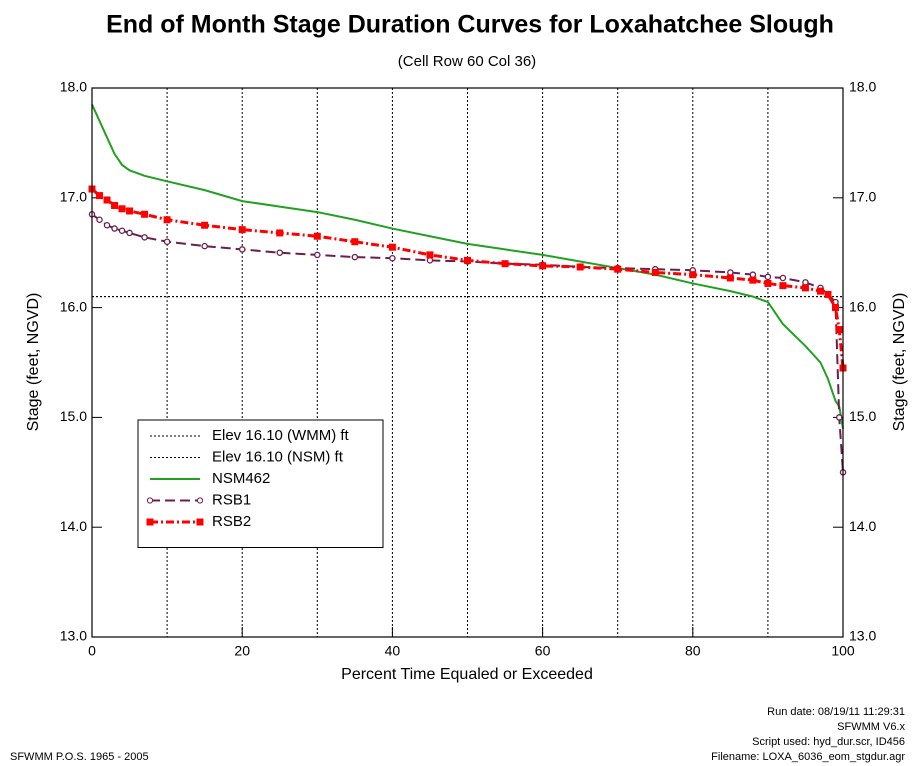  I want to click on y-axis-label: Stage (feet, NGVD), so click(33, 362).